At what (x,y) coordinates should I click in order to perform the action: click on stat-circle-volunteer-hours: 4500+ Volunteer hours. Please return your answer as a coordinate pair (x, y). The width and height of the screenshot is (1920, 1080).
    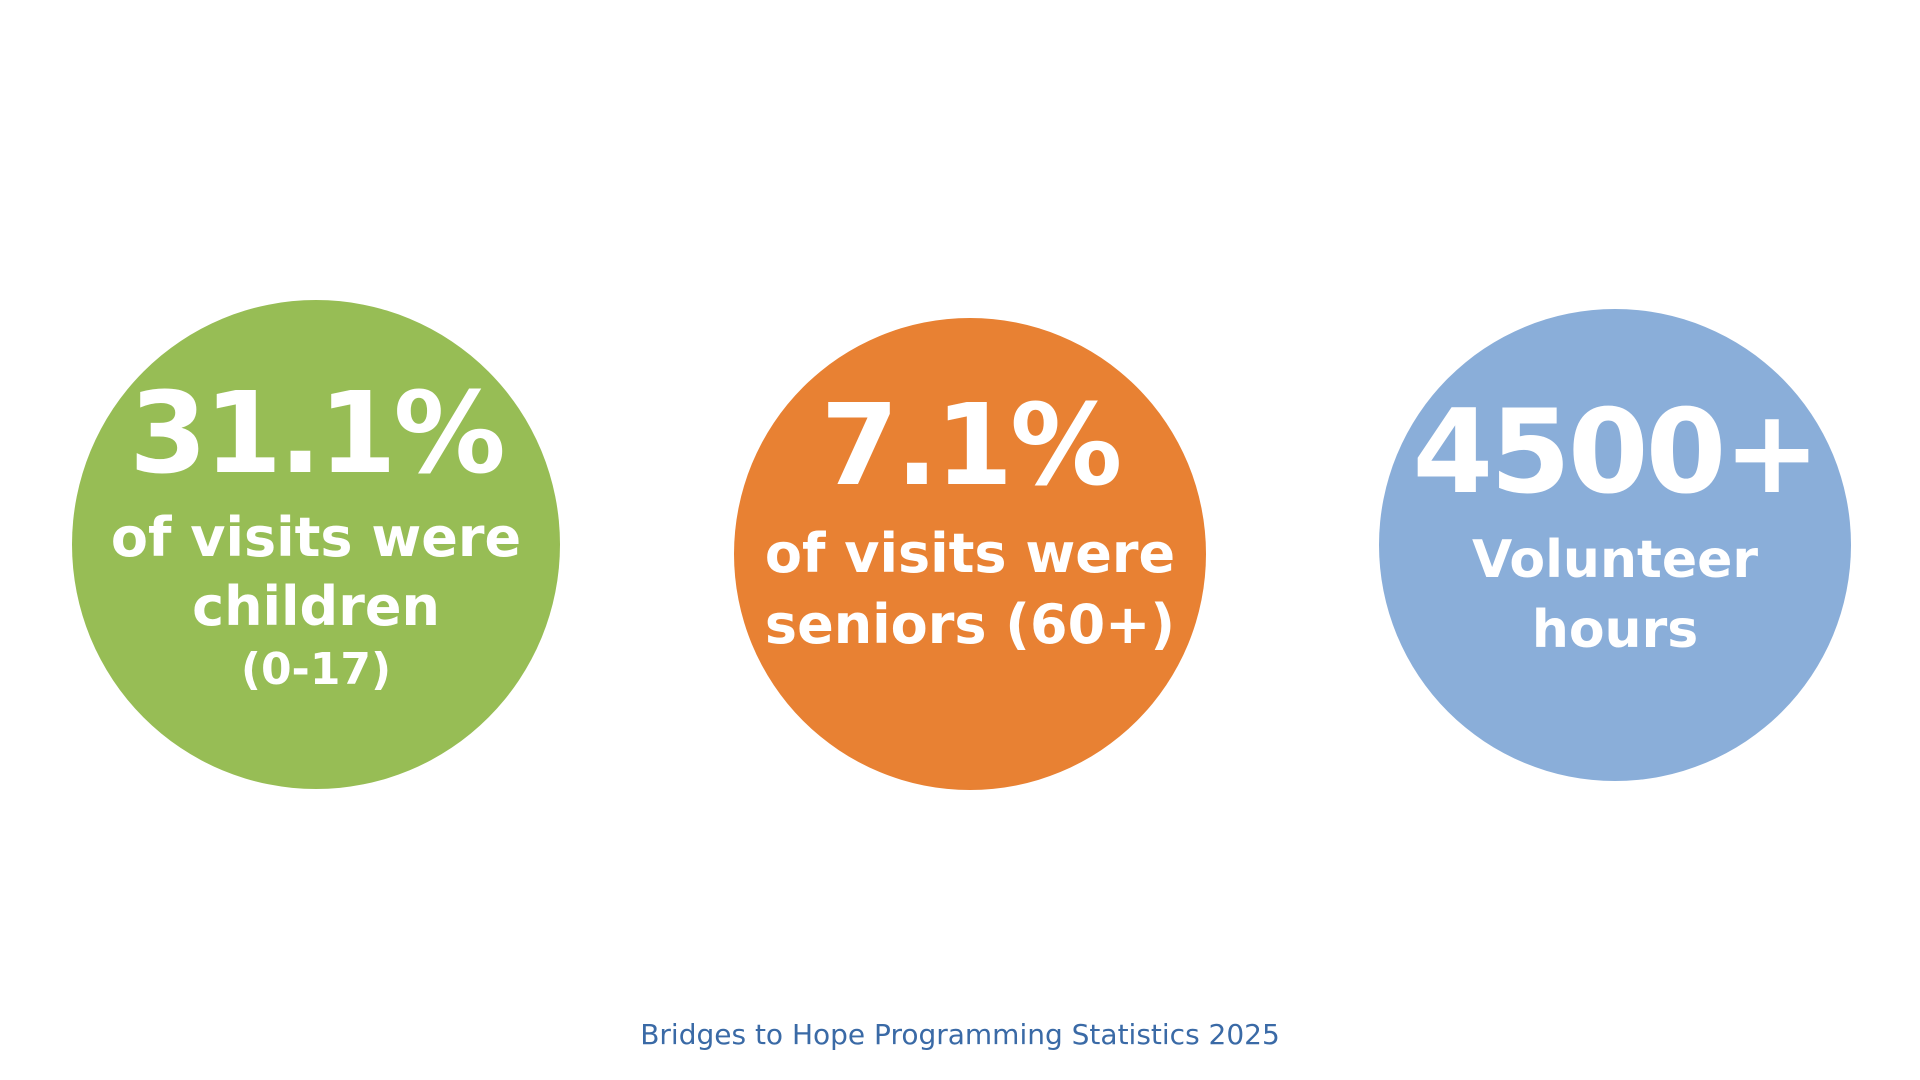
    Looking at the image, I should click on (1615, 545).